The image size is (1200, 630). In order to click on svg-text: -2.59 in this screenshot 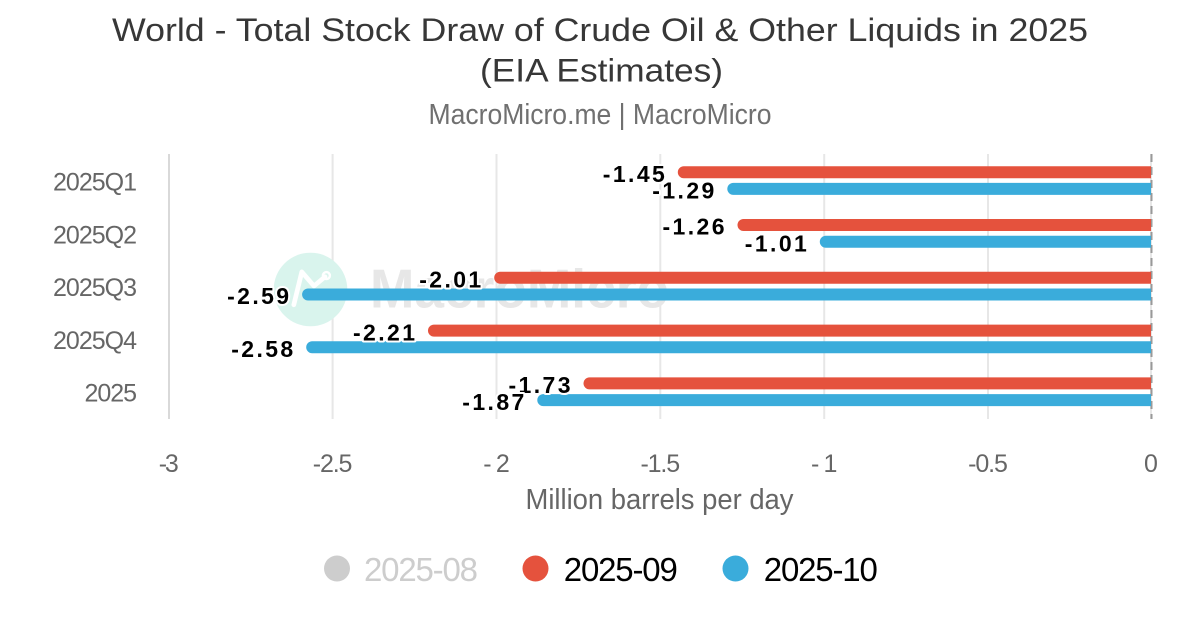, I will do `click(258, 296)`.